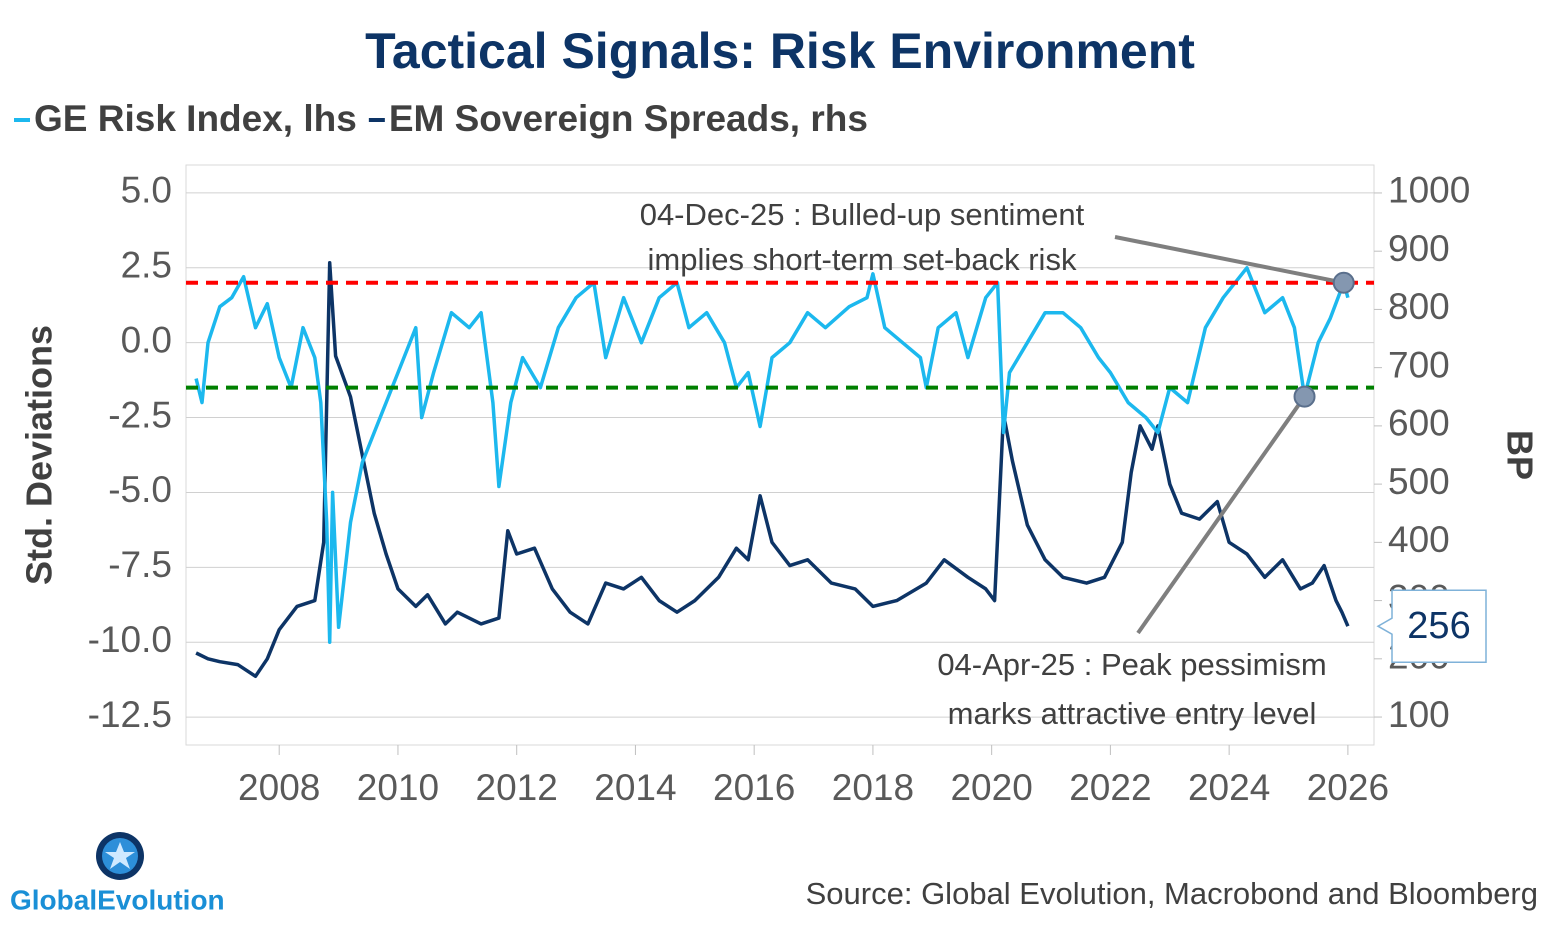 The height and width of the screenshot is (936, 1559). What do you see at coordinates (862, 259) in the screenshot?
I see `annotation-text: implies short-term set-back risk` at bounding box center [862, 259].